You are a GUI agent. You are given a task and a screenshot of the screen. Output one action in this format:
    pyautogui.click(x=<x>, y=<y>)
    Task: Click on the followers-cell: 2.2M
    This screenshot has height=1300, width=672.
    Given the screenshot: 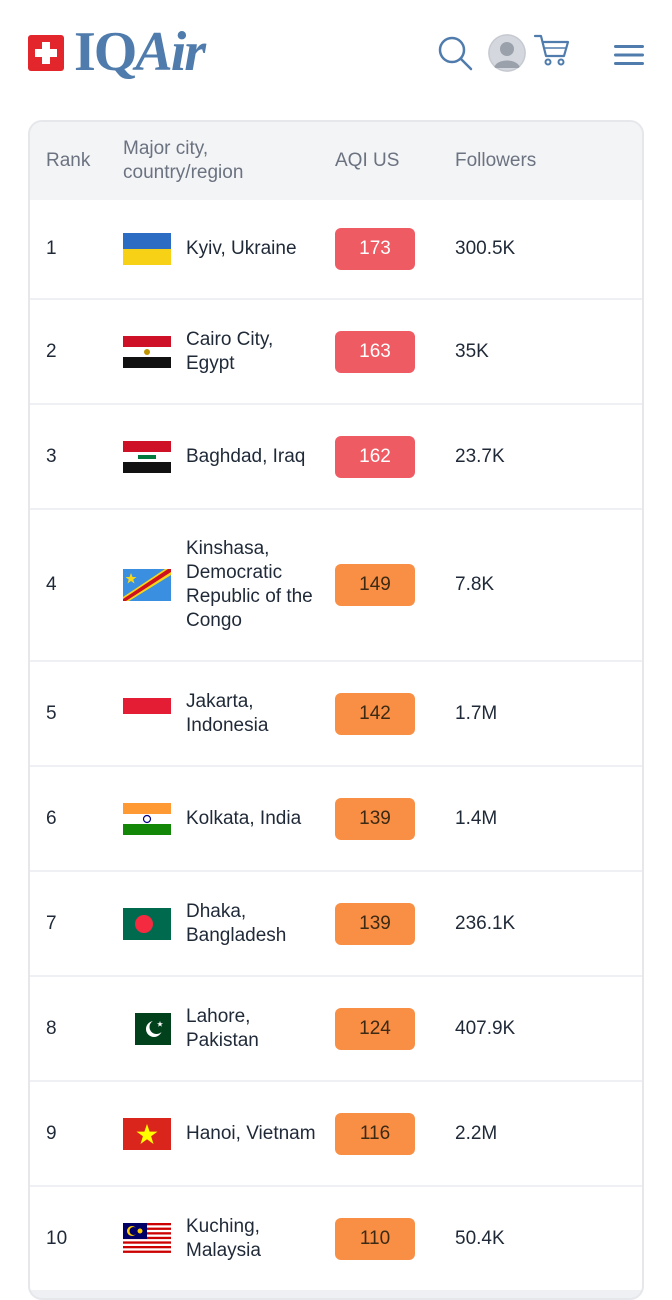 What is the action you would take?
    pyautogui.click(x=476, y=1133)
    